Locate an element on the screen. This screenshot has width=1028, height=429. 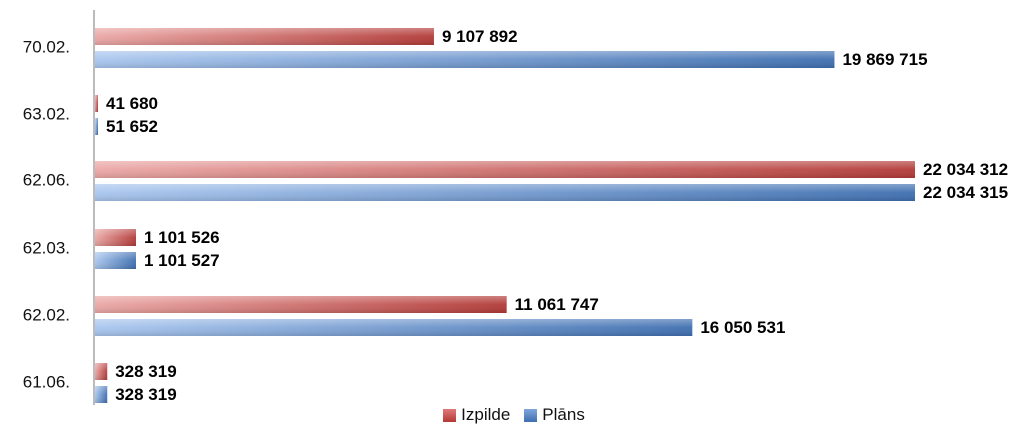
data-label-izpilde: 9 107 892 is located at coordinates (480, 36).